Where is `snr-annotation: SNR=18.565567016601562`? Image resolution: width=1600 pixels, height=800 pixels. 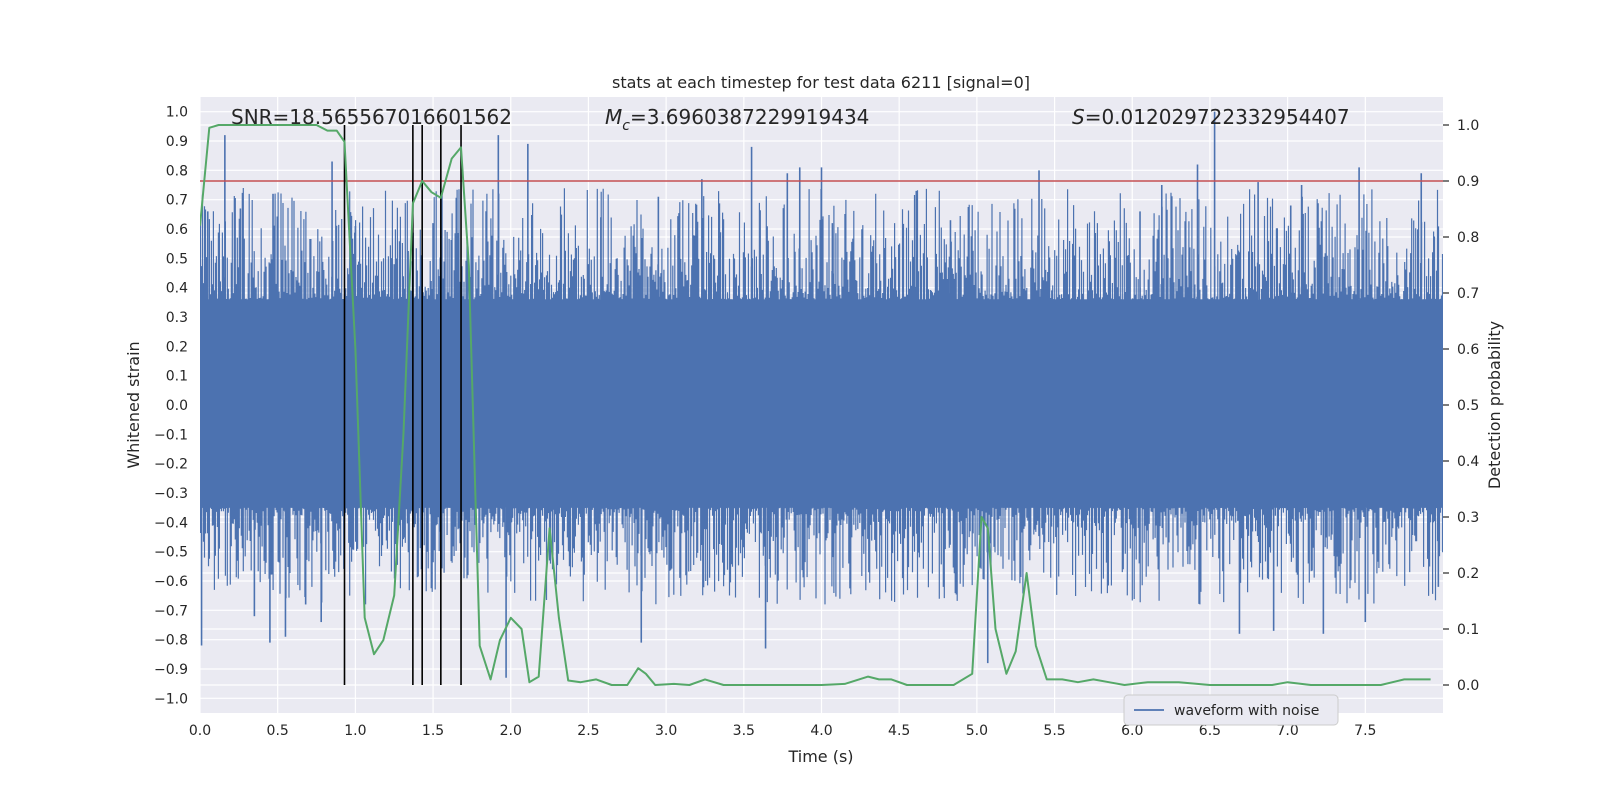
snr-annotation: SNR=18.565567016601562 is located at coordinates (371, 117).